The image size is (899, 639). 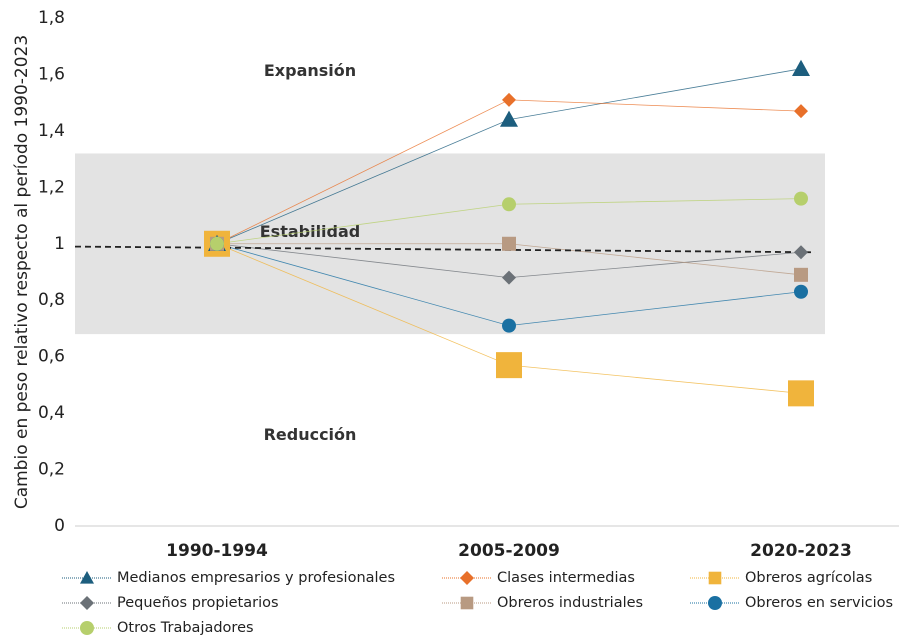 What do you see at coordinates (808, 578) in the screenshot?
I see `legend-label: Obreros agrícolas` at bounding box center [808, 578].